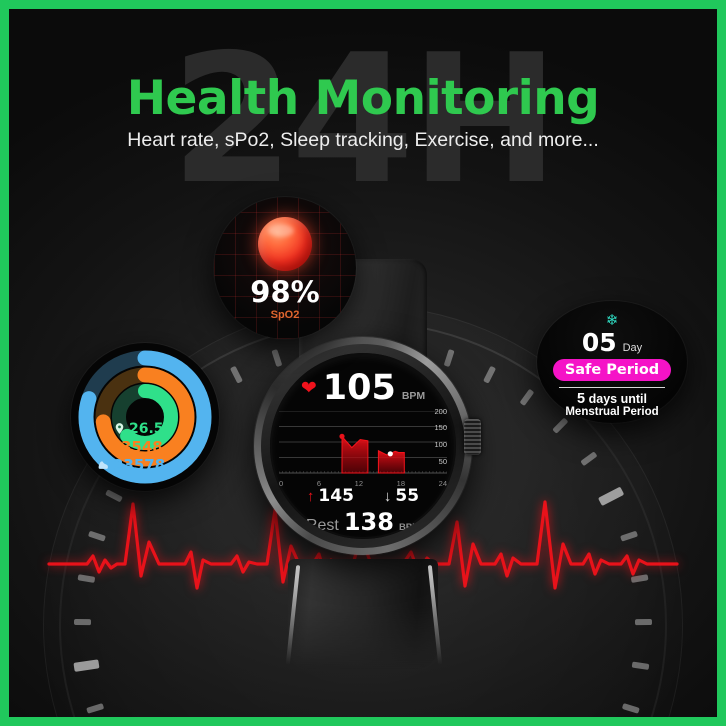  What do you see at coordinates (308, 388) in the screenshot?
I see `heart-icon: ❤` at bounding box center [308, 388].